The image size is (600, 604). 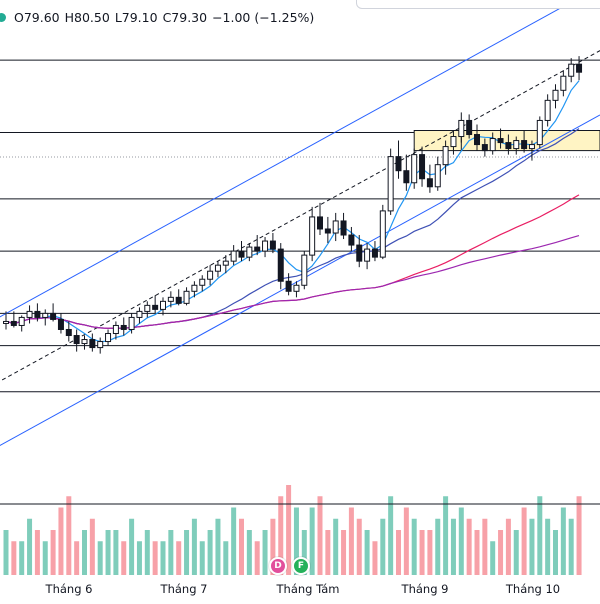 What do you see at coordinates (425, 589) in the screenshot?
I see `month-label-september: Tháng 9` at bounding box center [425, 589].